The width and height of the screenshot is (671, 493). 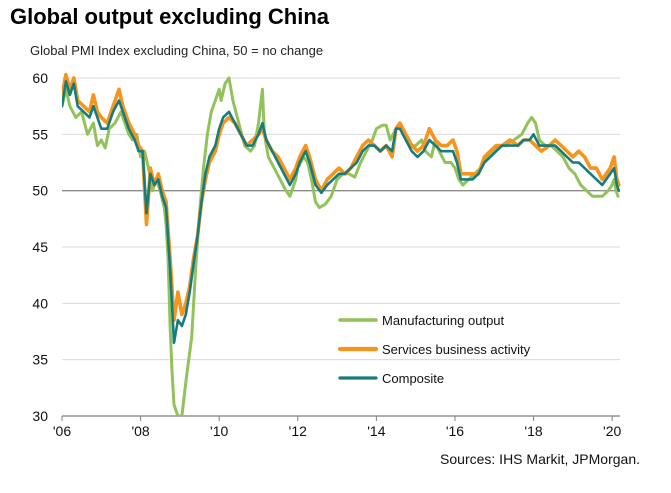 What do you see at coordinates (40, 360) in the screenshot?
I see `y-tick-label: 35` at bounding box center [40, 360].